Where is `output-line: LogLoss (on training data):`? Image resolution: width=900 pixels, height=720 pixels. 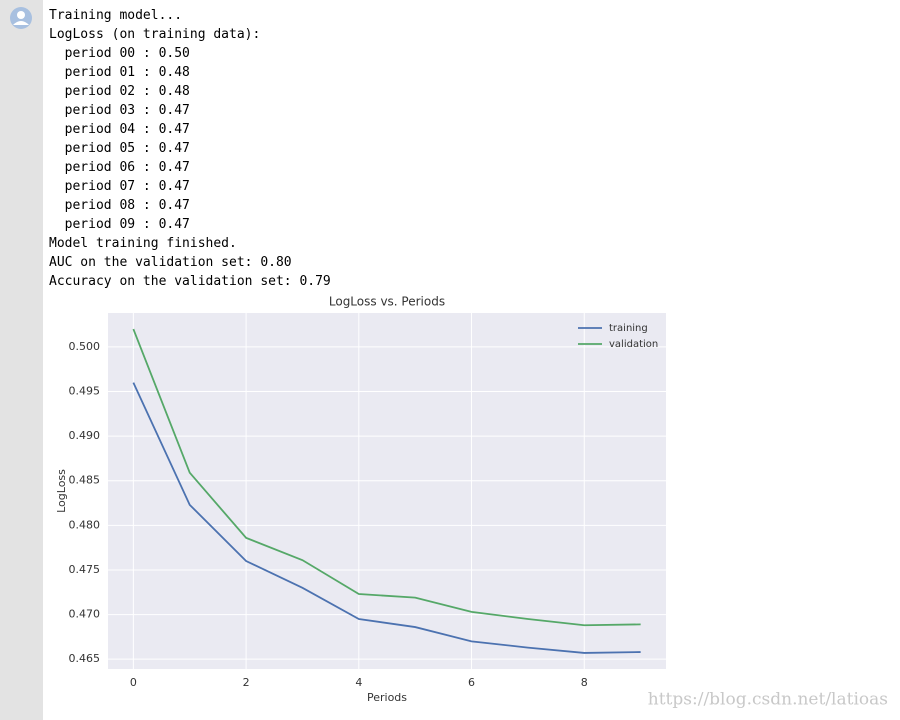
output-line: LogLoss (on training data): is located at coordinates (155, 34).